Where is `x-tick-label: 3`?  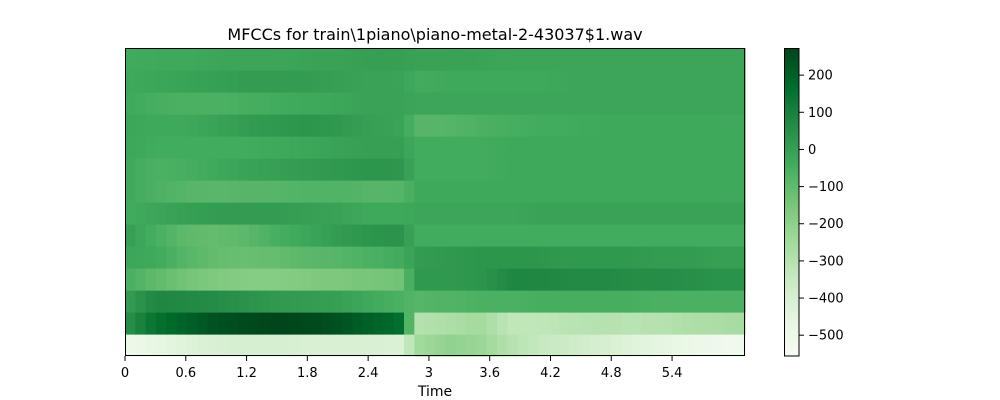 x-tick-label: 3 is located at coordinates (429, 373).